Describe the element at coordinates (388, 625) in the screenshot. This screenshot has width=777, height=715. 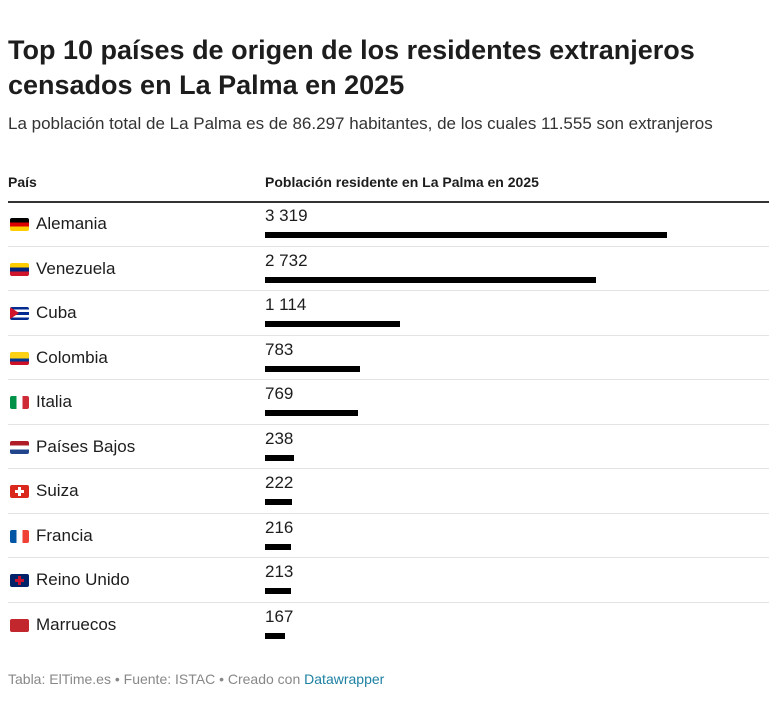
I see `table-row: Marruecos 167` at that location.